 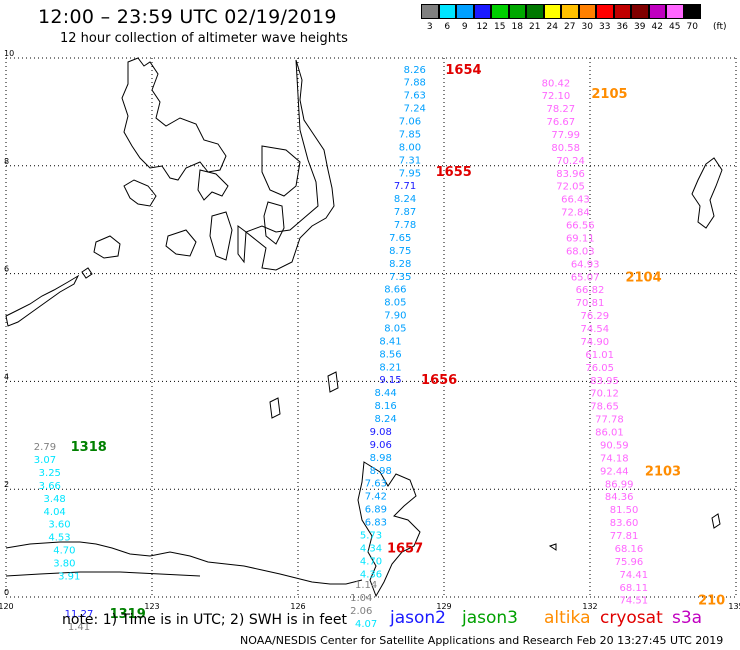 I want to click on y-tick-label: 6, so click(x=6, y=269).